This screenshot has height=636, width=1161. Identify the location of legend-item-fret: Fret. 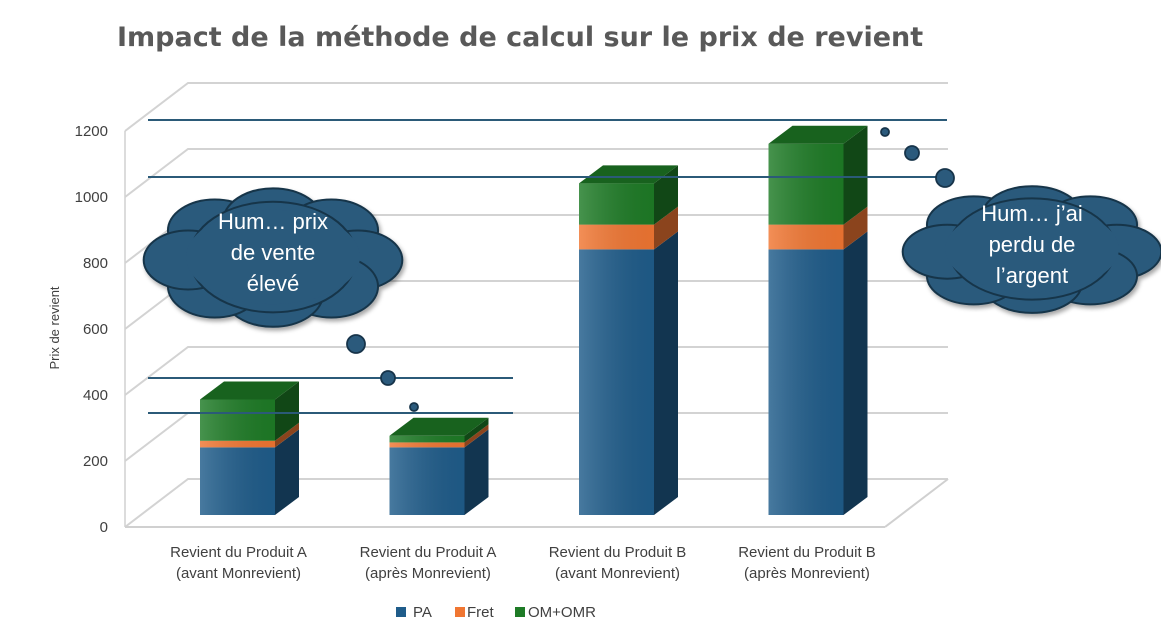
(475, 612).